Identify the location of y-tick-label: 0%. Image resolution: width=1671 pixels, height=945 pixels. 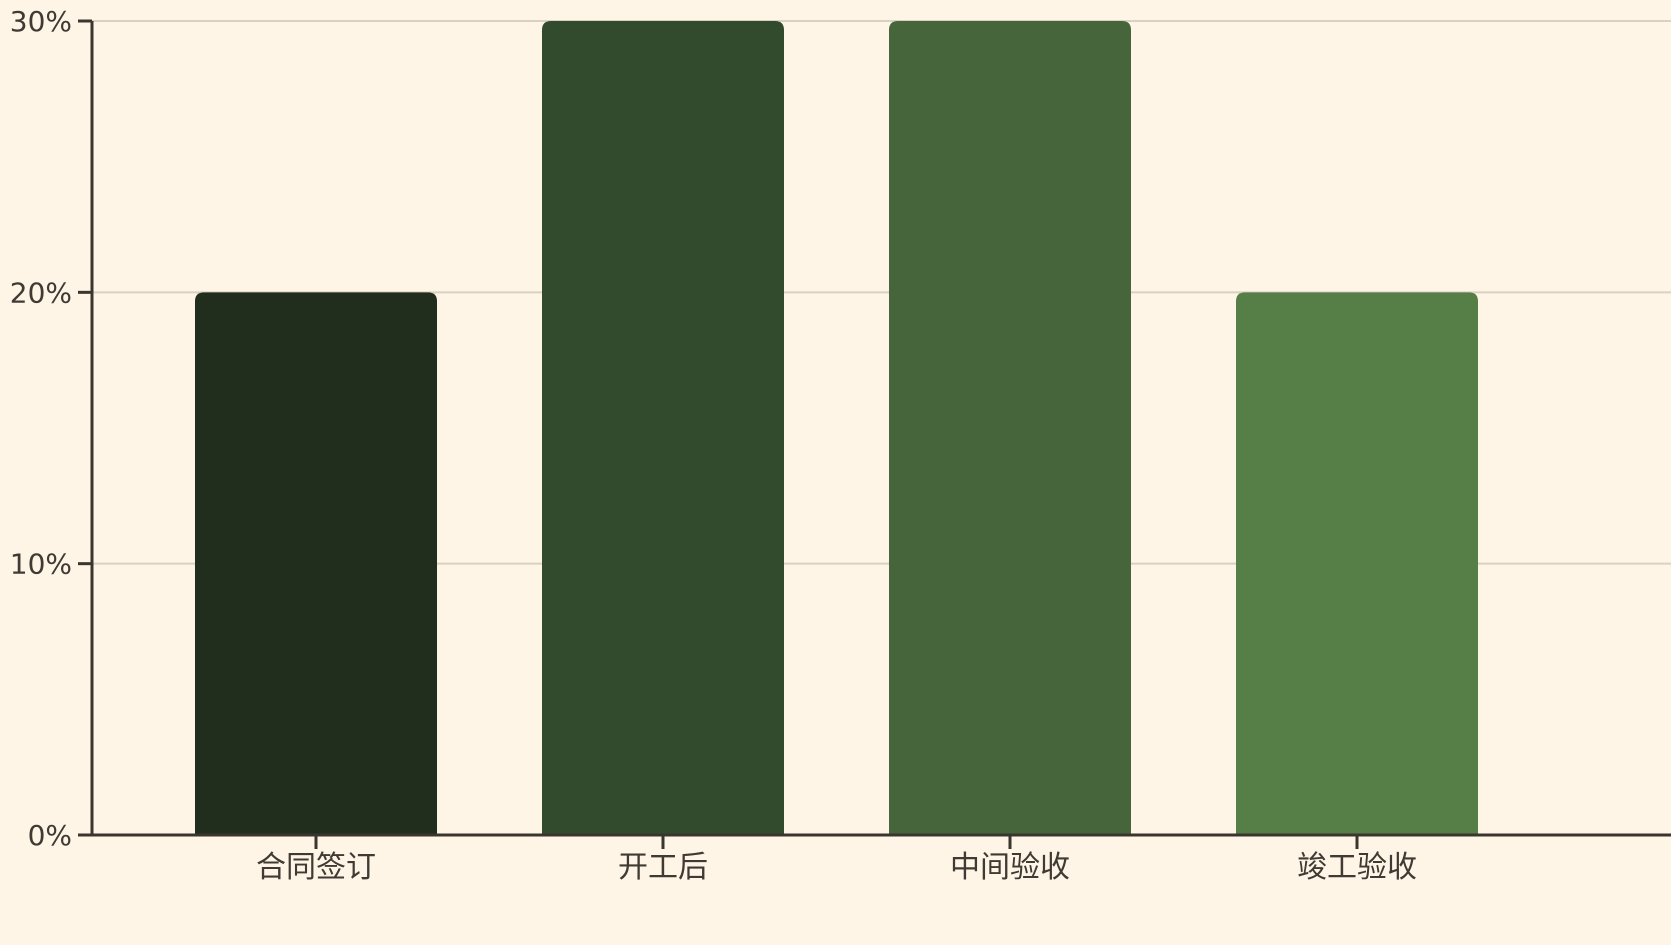
(50, 835).